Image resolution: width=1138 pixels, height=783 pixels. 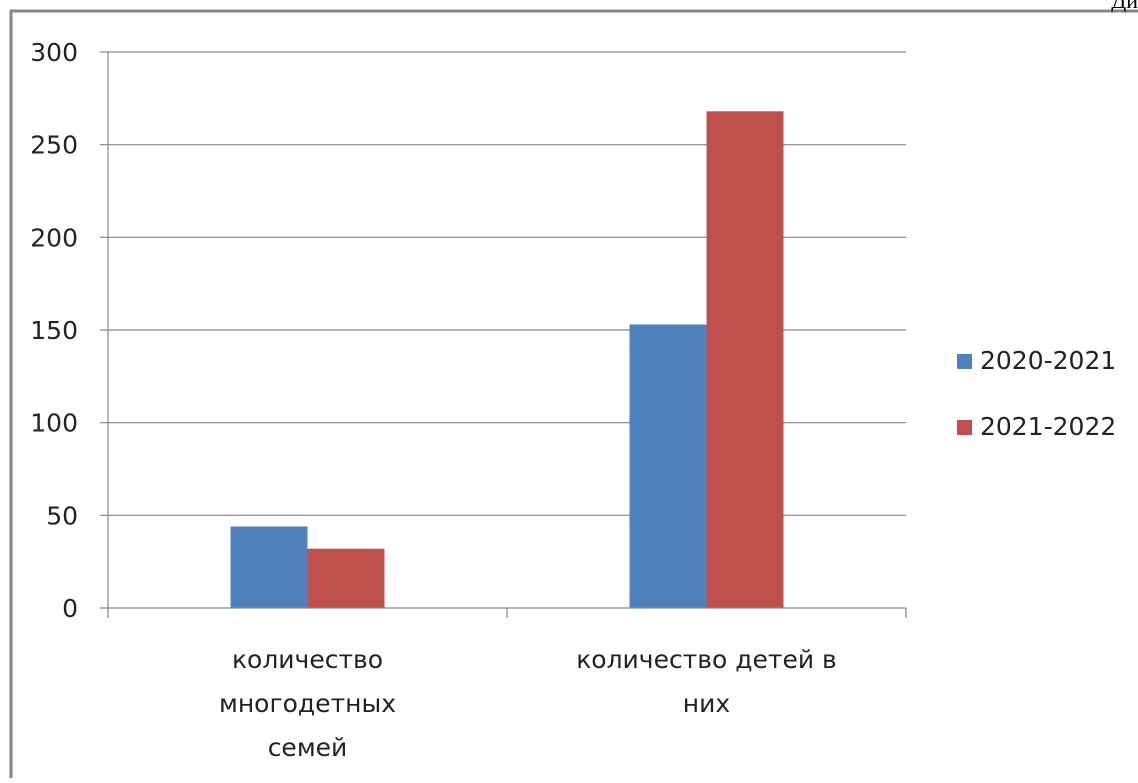 What do you see at coordinates (70, 608) in the screenshot?
I see `y-tick-label: 0` at bounding box center [70, 608].